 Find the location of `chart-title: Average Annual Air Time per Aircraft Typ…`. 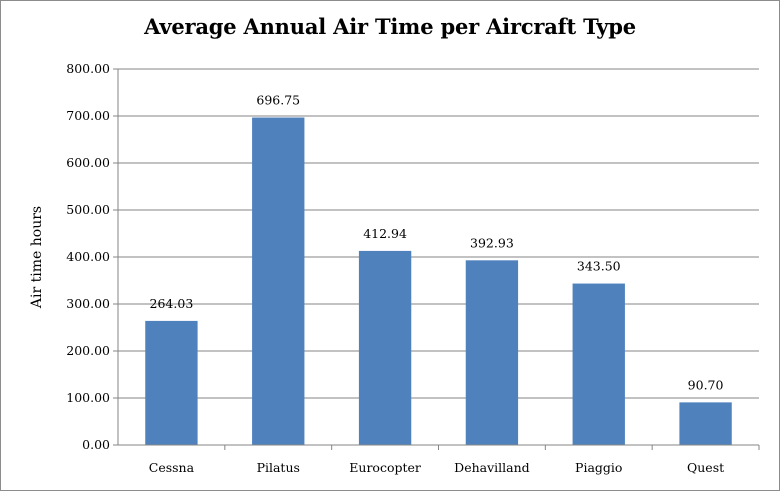

chart-title: Average Annual Air Time per Aircraft Typ… is located at coordinates (390, 26).